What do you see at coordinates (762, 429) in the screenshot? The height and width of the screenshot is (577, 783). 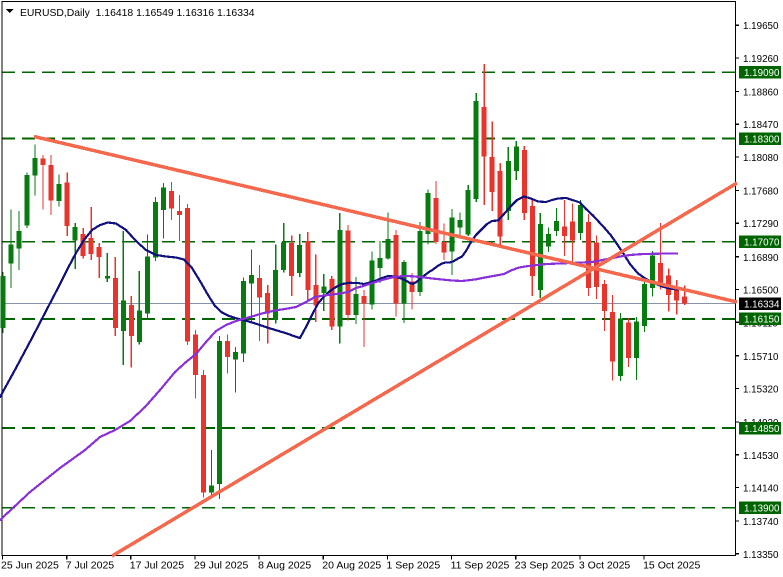 I see `svg-text: 1.14850` at bounding box center [762, 429].